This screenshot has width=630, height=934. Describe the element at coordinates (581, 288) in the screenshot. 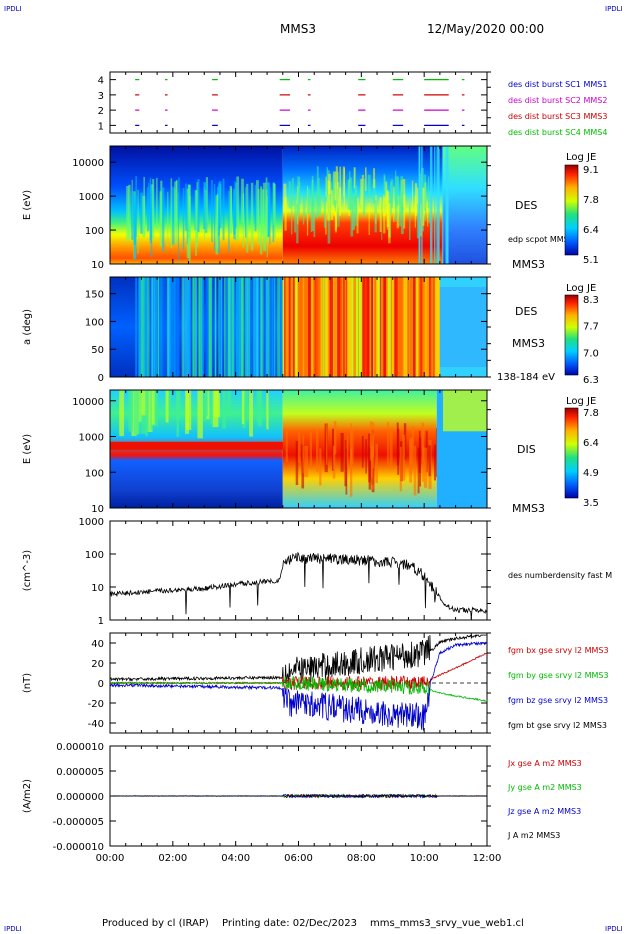

I see `des-pa-colorbar-title: Log JE` at that location.